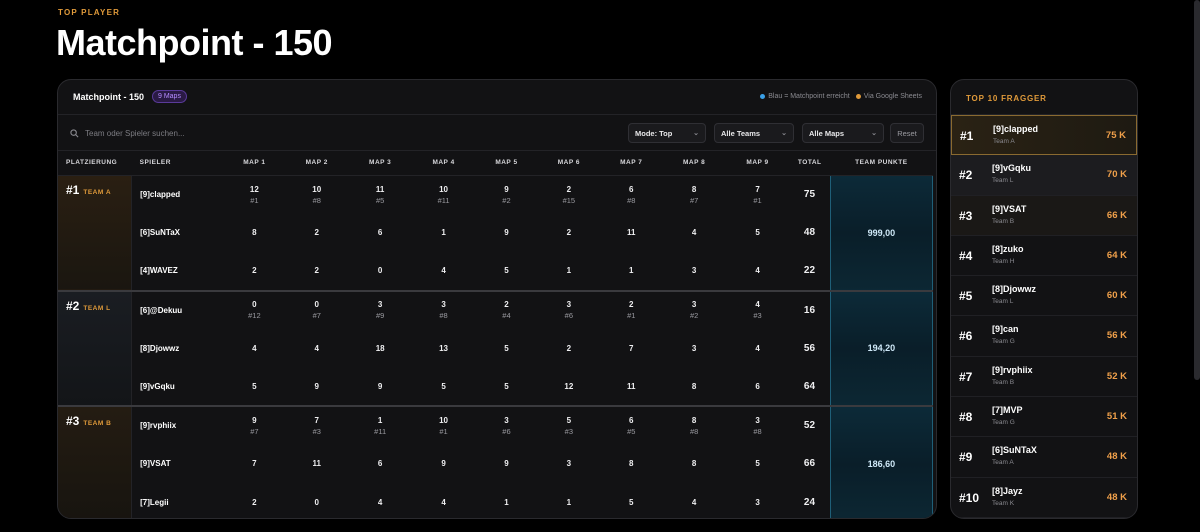 This screenshot has width=1200, height=532. Describe the element at coordinates (380, 316) in the screenshot. I see `map-rank: #9` at that location.